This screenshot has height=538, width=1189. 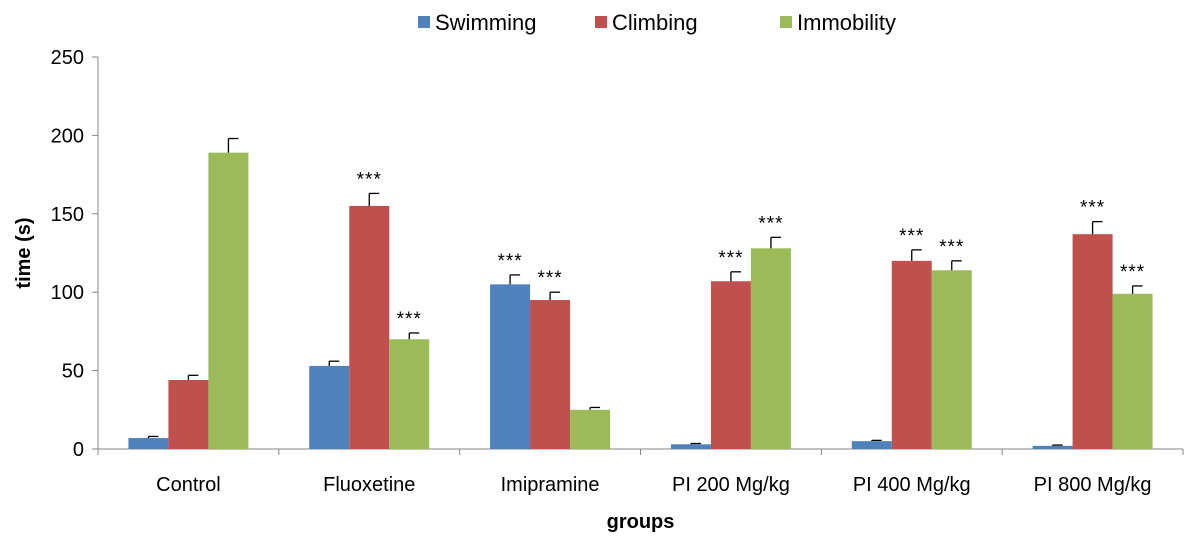 What do you see at coordinates (67, 136) in the screenshot?
I see `y-tick-label: 200` at bounding box center [67, 136].